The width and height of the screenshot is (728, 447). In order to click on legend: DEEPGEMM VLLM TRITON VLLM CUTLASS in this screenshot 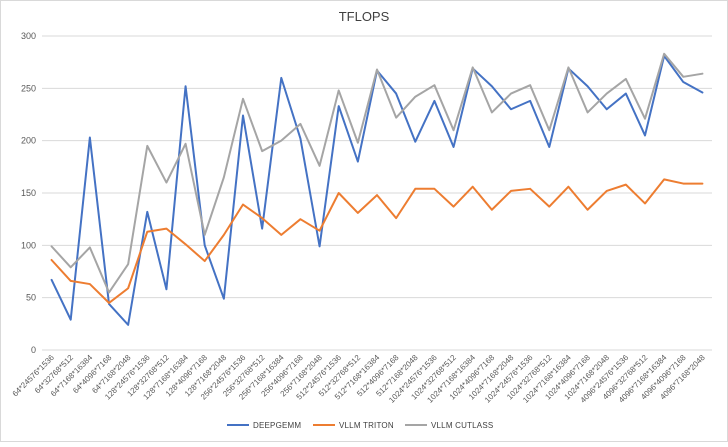, I will do `click(360, 425)`.